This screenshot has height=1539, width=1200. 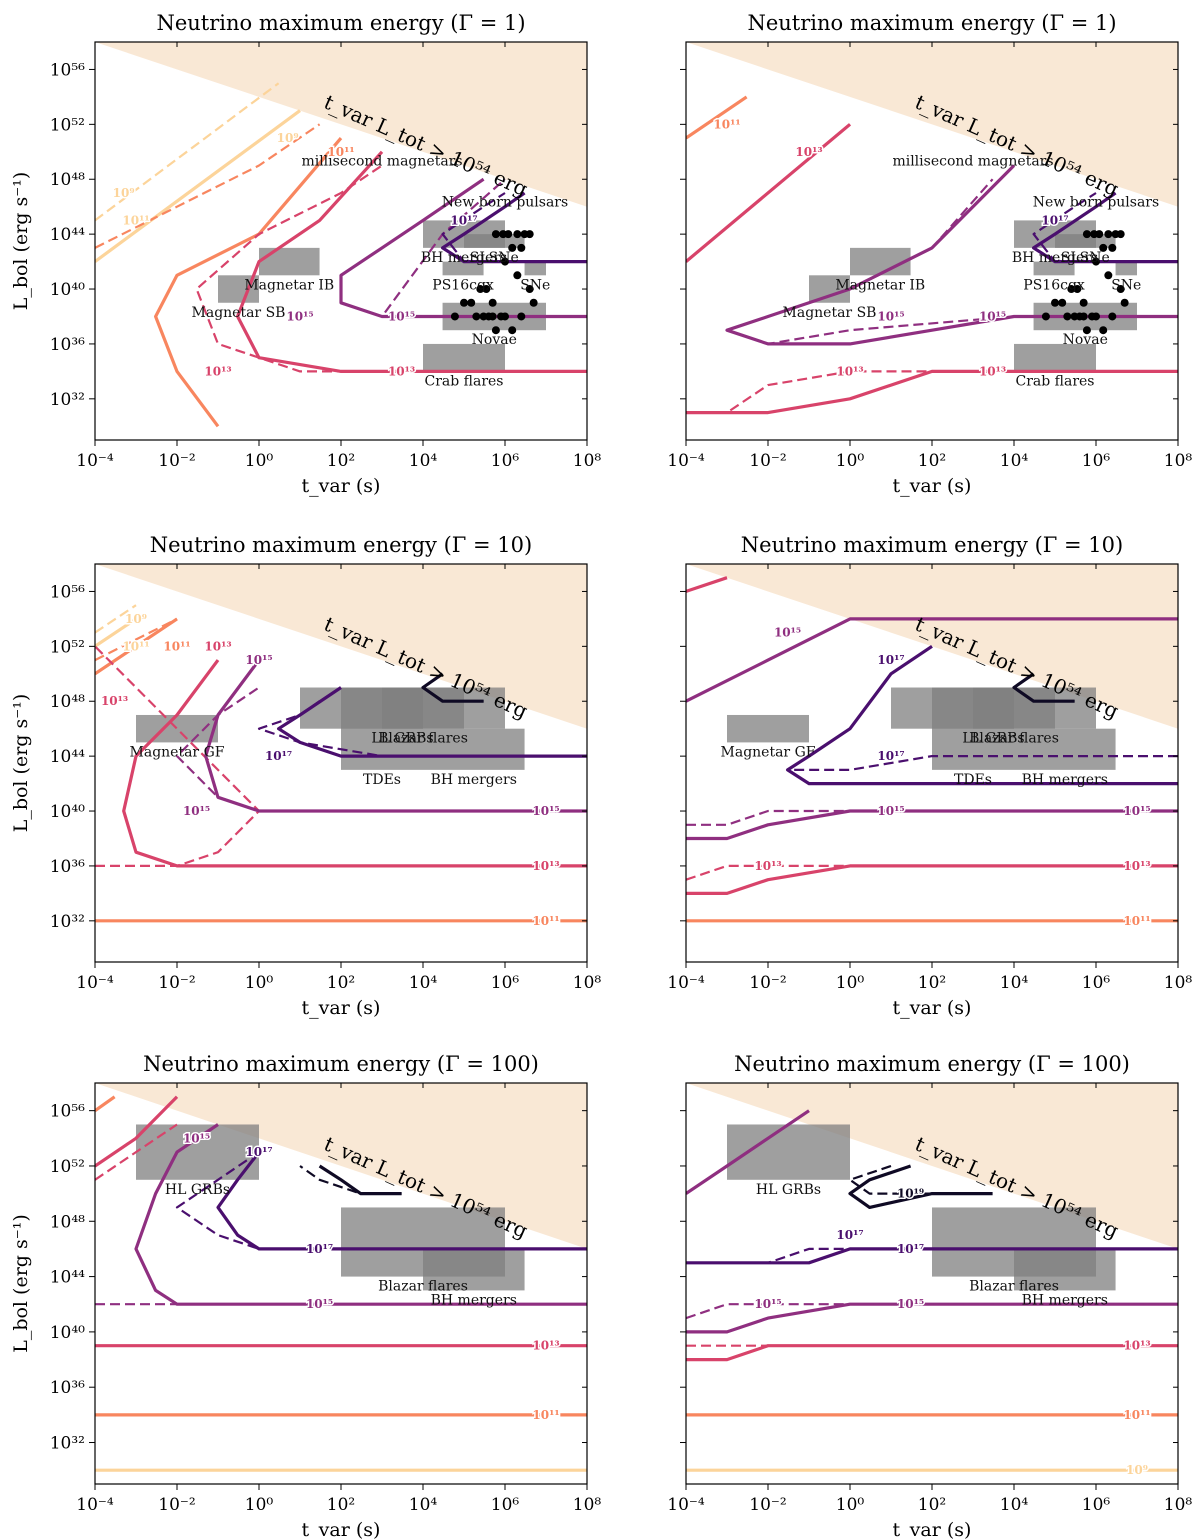 I want to click on source-text-label: New born pulsars, so click(x=1096, y=203).